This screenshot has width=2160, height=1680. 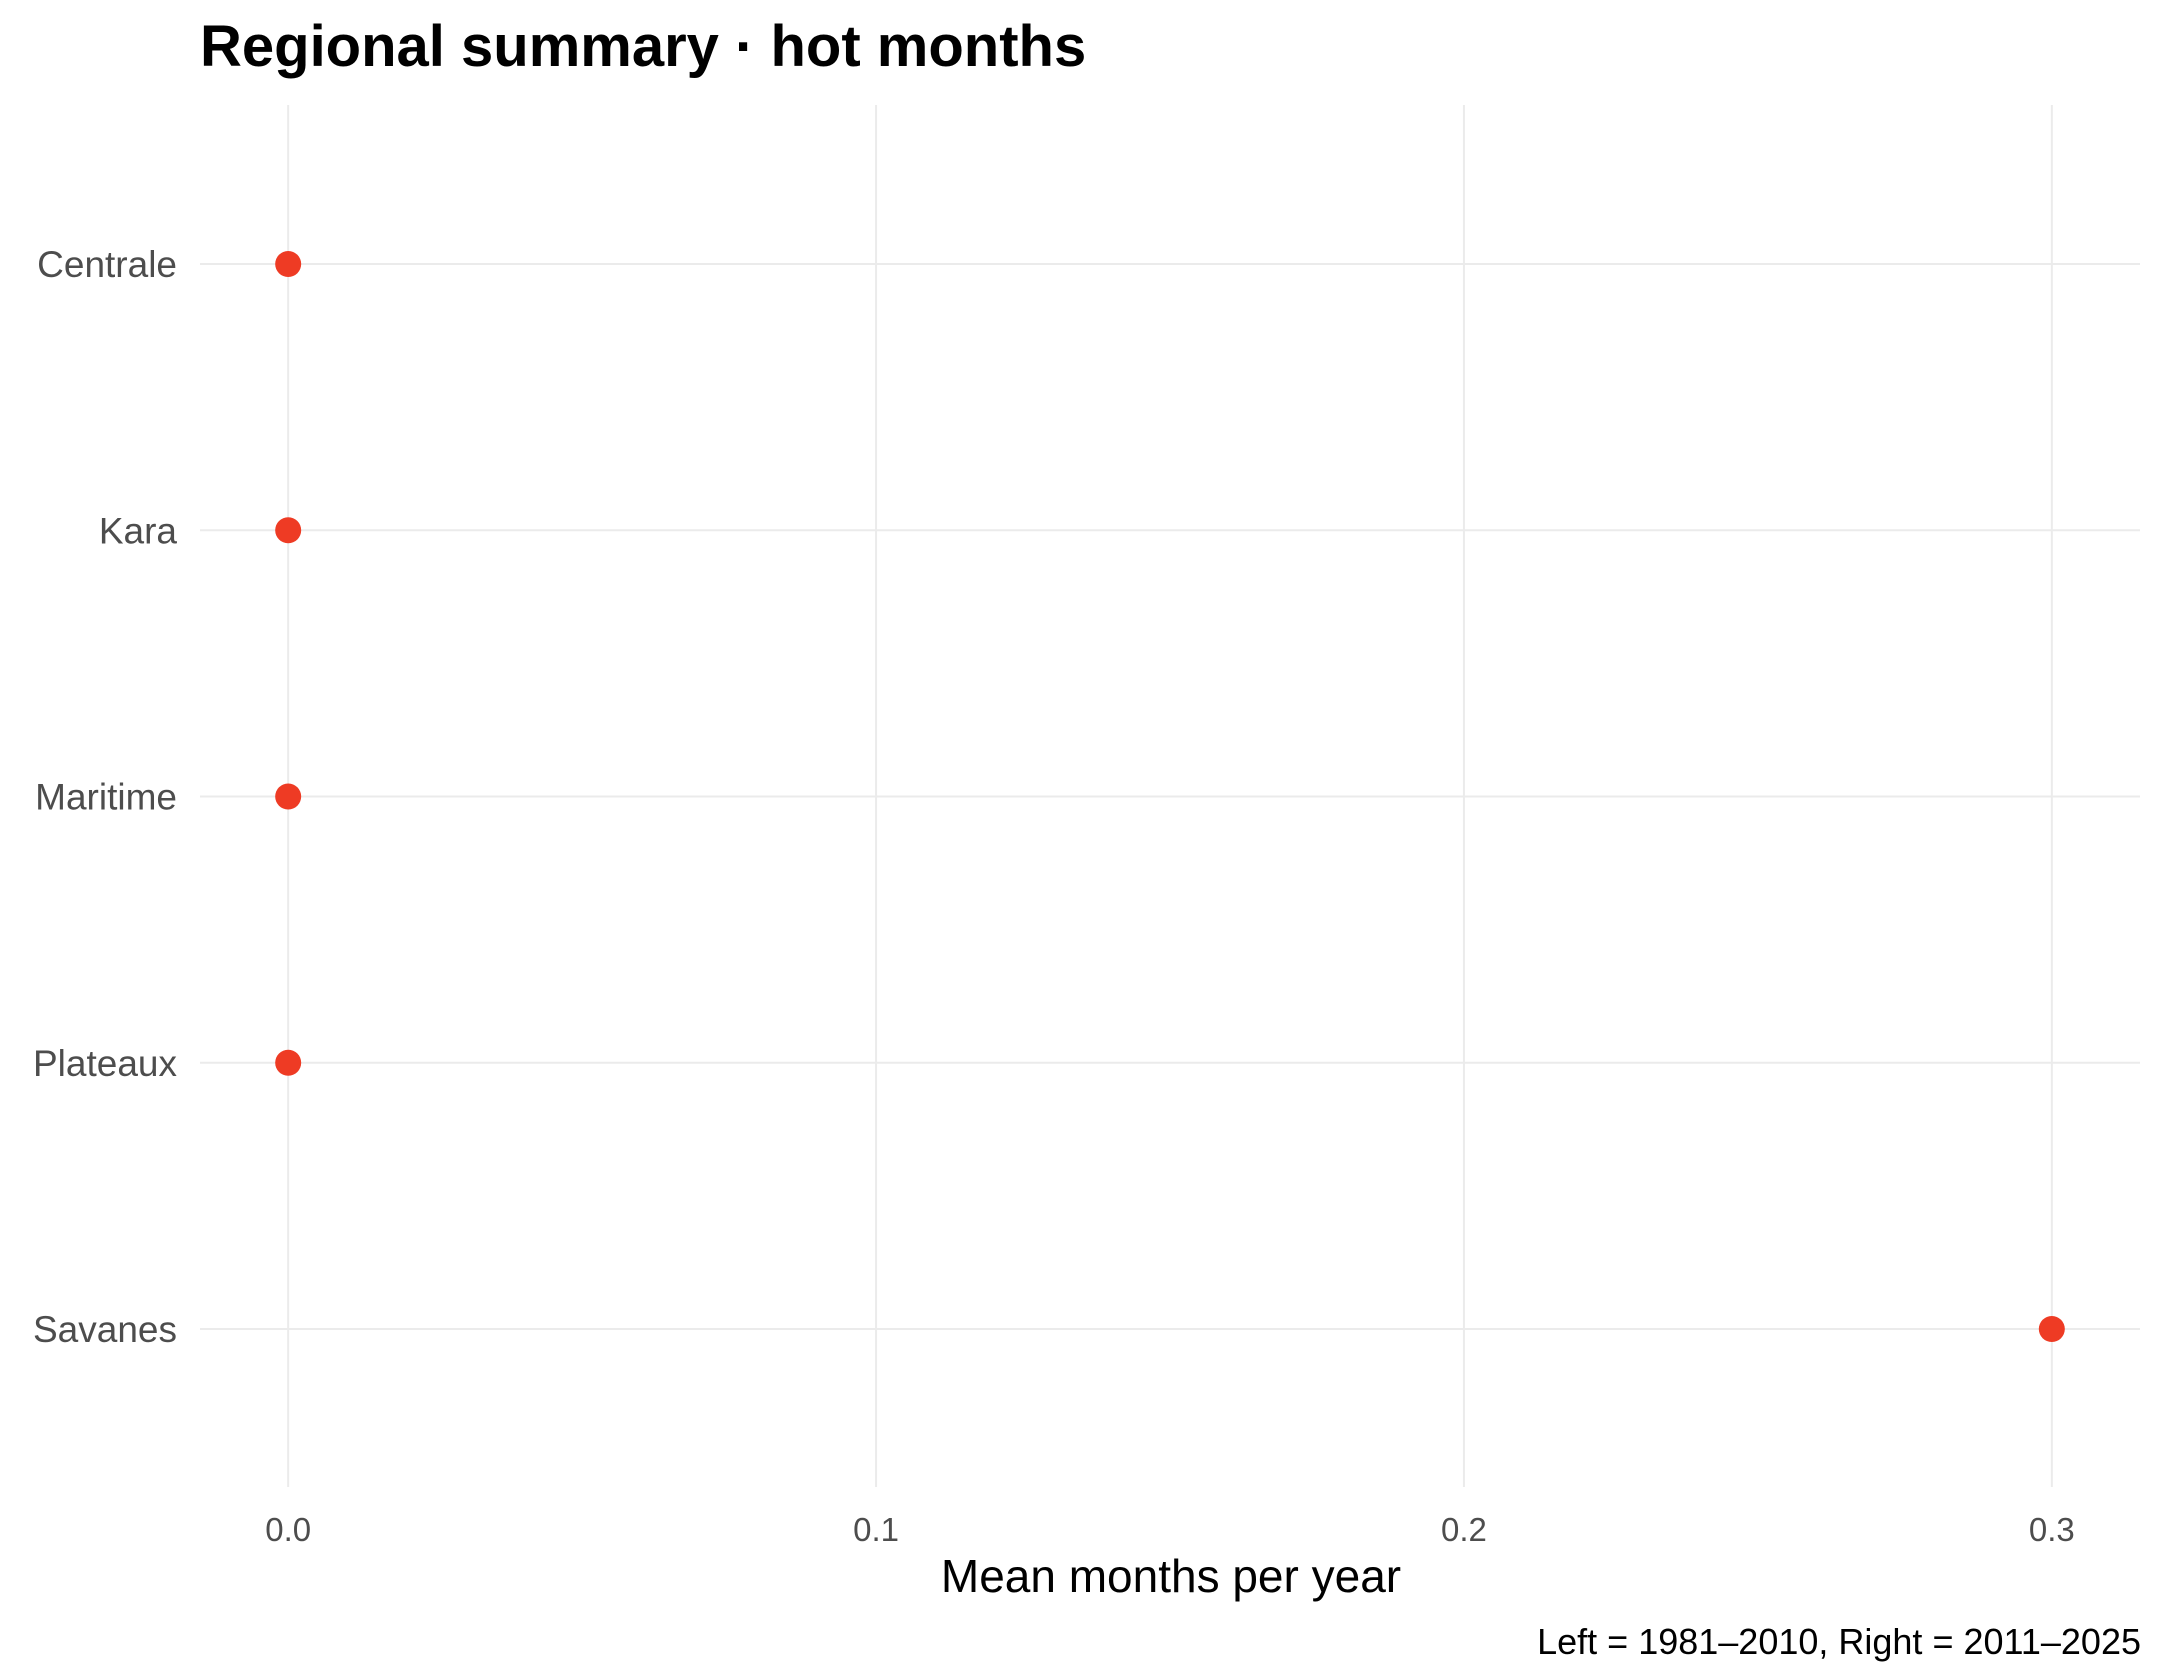 What do you see at coordinates (1171, 1576) in the screenshot?
I see `x-axis-title: Mean months per year` at bounding box center [1171, 1576].